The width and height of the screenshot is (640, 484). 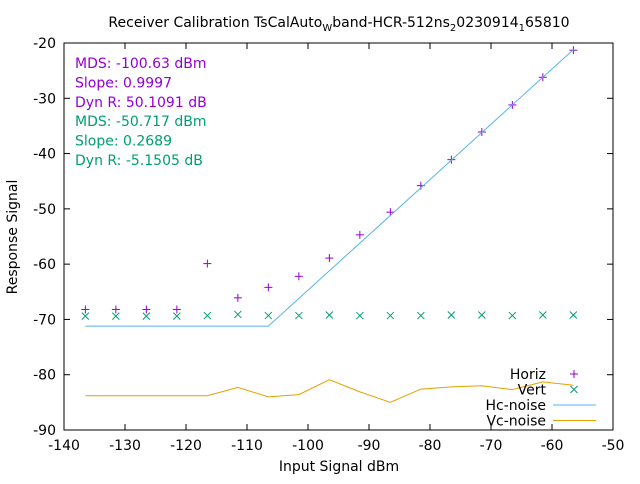 What do you see at coordinates (516, 422) in the screenshot?
I see `legend-label-vc-noise: Vc-noise` at bounding box center [516, 422].